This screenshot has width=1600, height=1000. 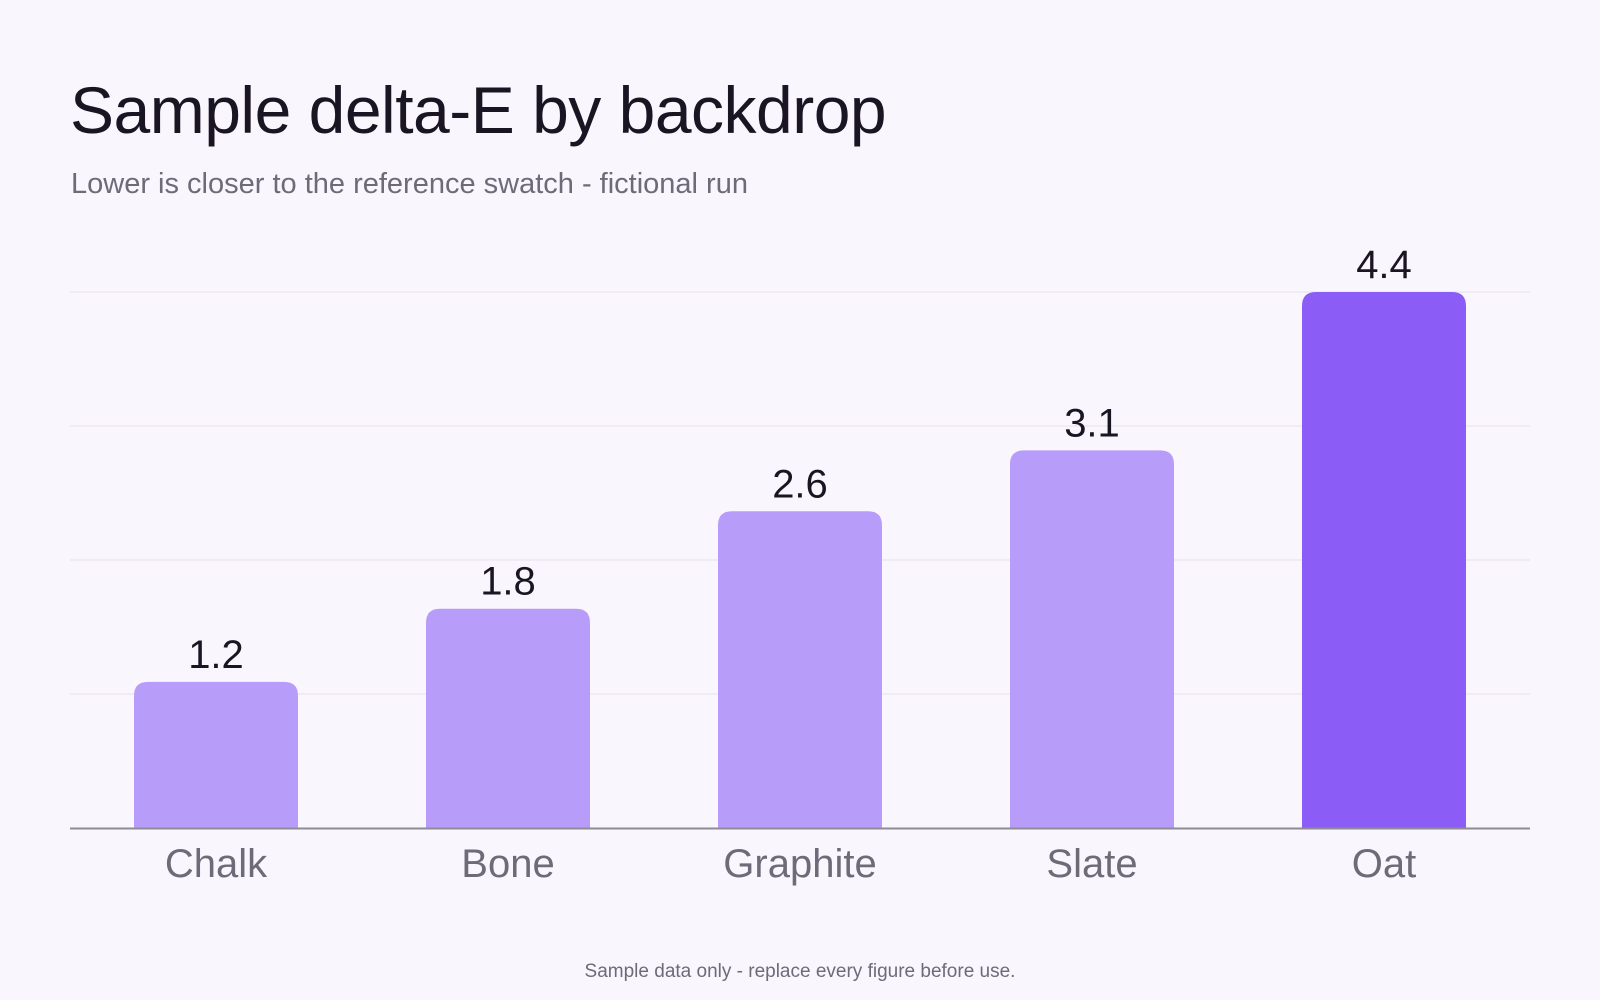 I want to click on bar-graphite, so click(x=800, y=669).